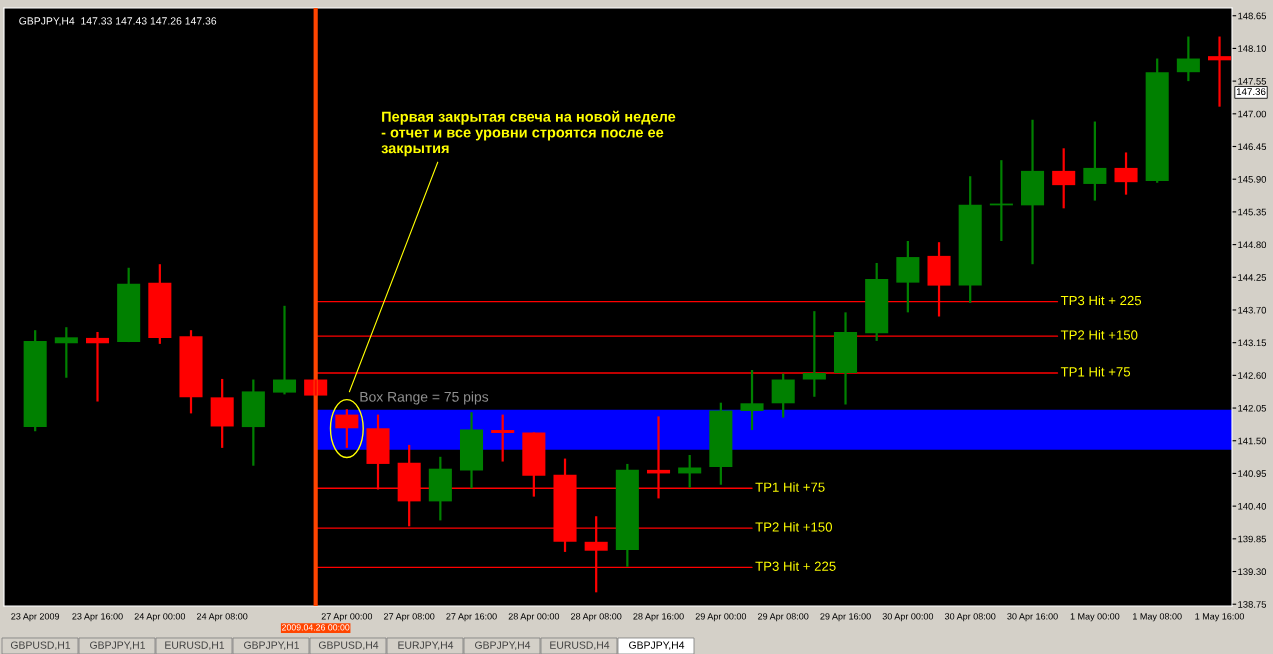 The height and width of the screenshot is (654, 1273). What do you see at coordinates (534, 617) in the screenshot?
I see `x-tick-label: 28 Apr 00:00` at bounding box center [534, 617].